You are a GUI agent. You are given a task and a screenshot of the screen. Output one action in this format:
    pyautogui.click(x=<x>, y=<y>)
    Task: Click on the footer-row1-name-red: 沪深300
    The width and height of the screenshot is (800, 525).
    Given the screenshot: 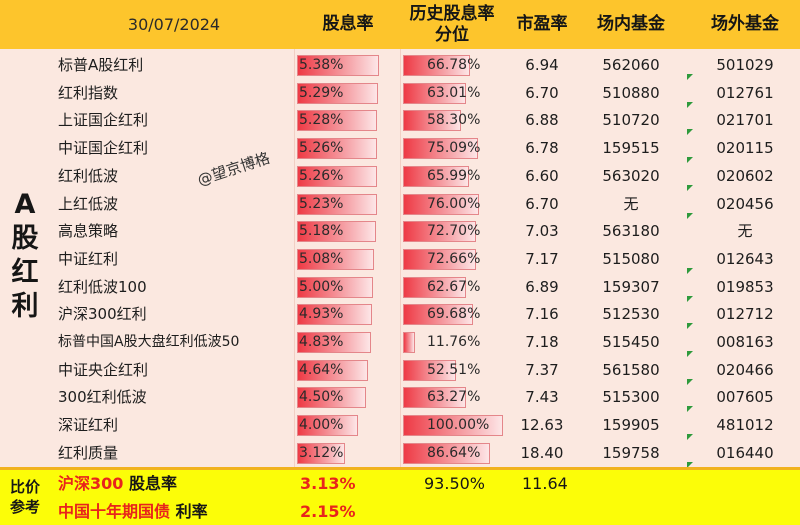 What is the action you would take?
    pyautogui.click(x=91, y=483)
    